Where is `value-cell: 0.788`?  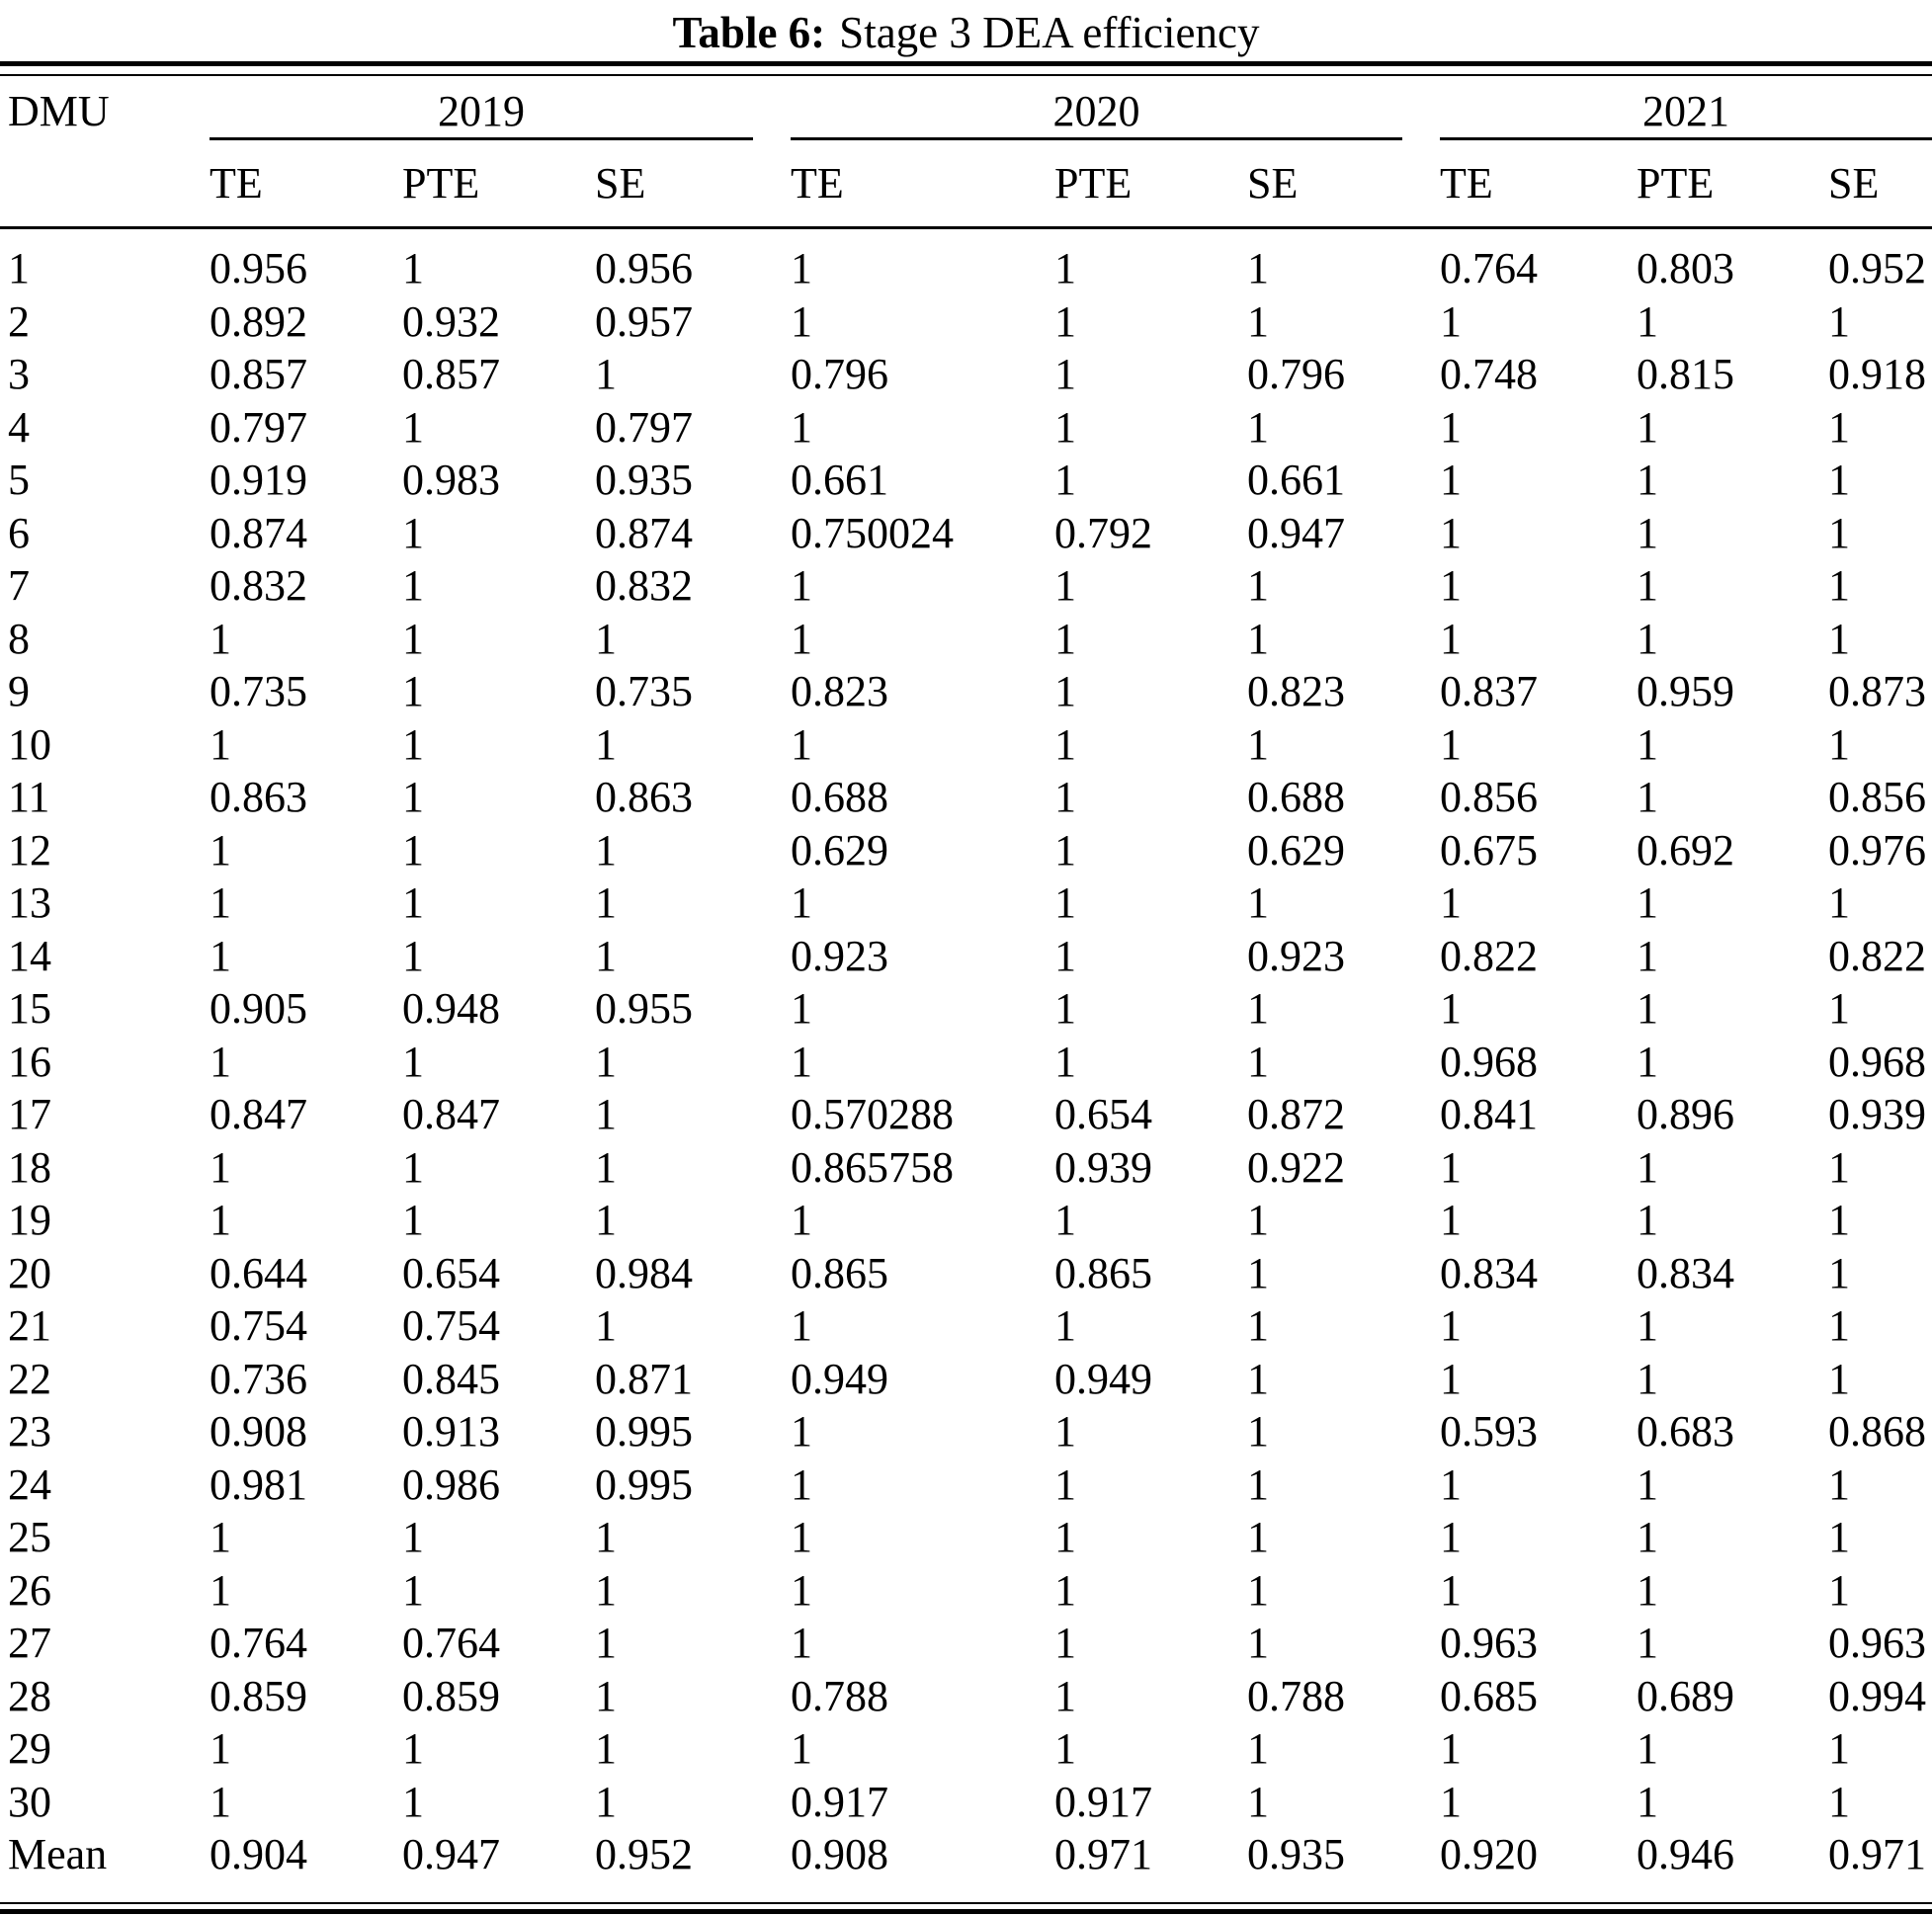 value-cell: 0.788 is located at coordinates (1296, 1695).